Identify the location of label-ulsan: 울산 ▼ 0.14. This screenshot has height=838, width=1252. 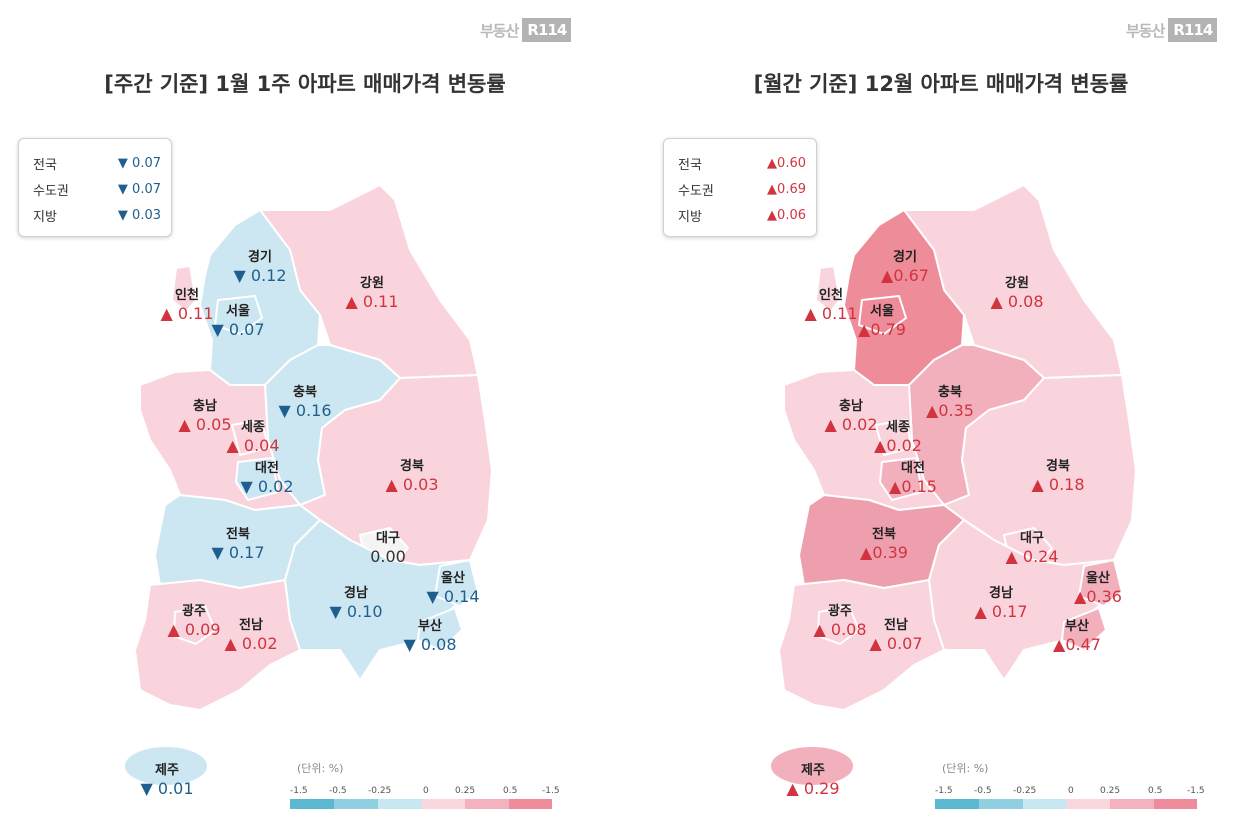
(453, 588).